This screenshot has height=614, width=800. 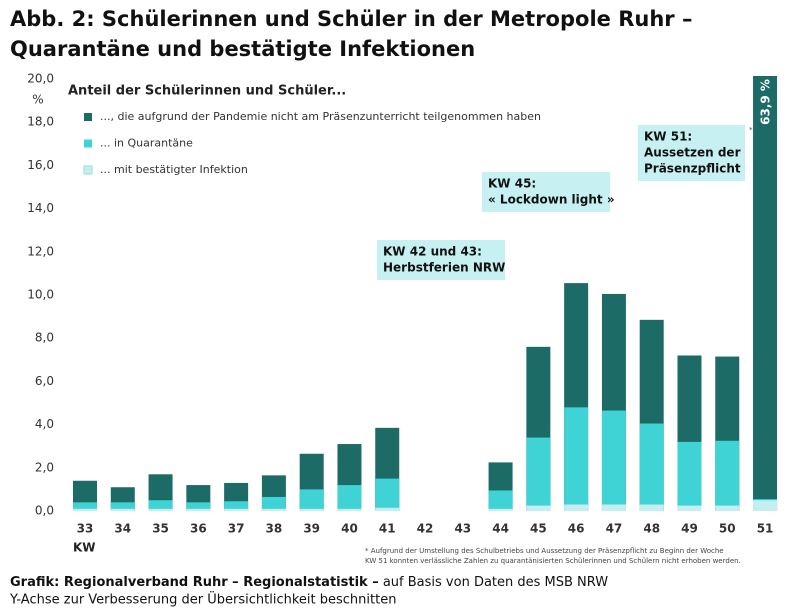 I want to click on x-axis-label: KW, so click(x=84, y=548).